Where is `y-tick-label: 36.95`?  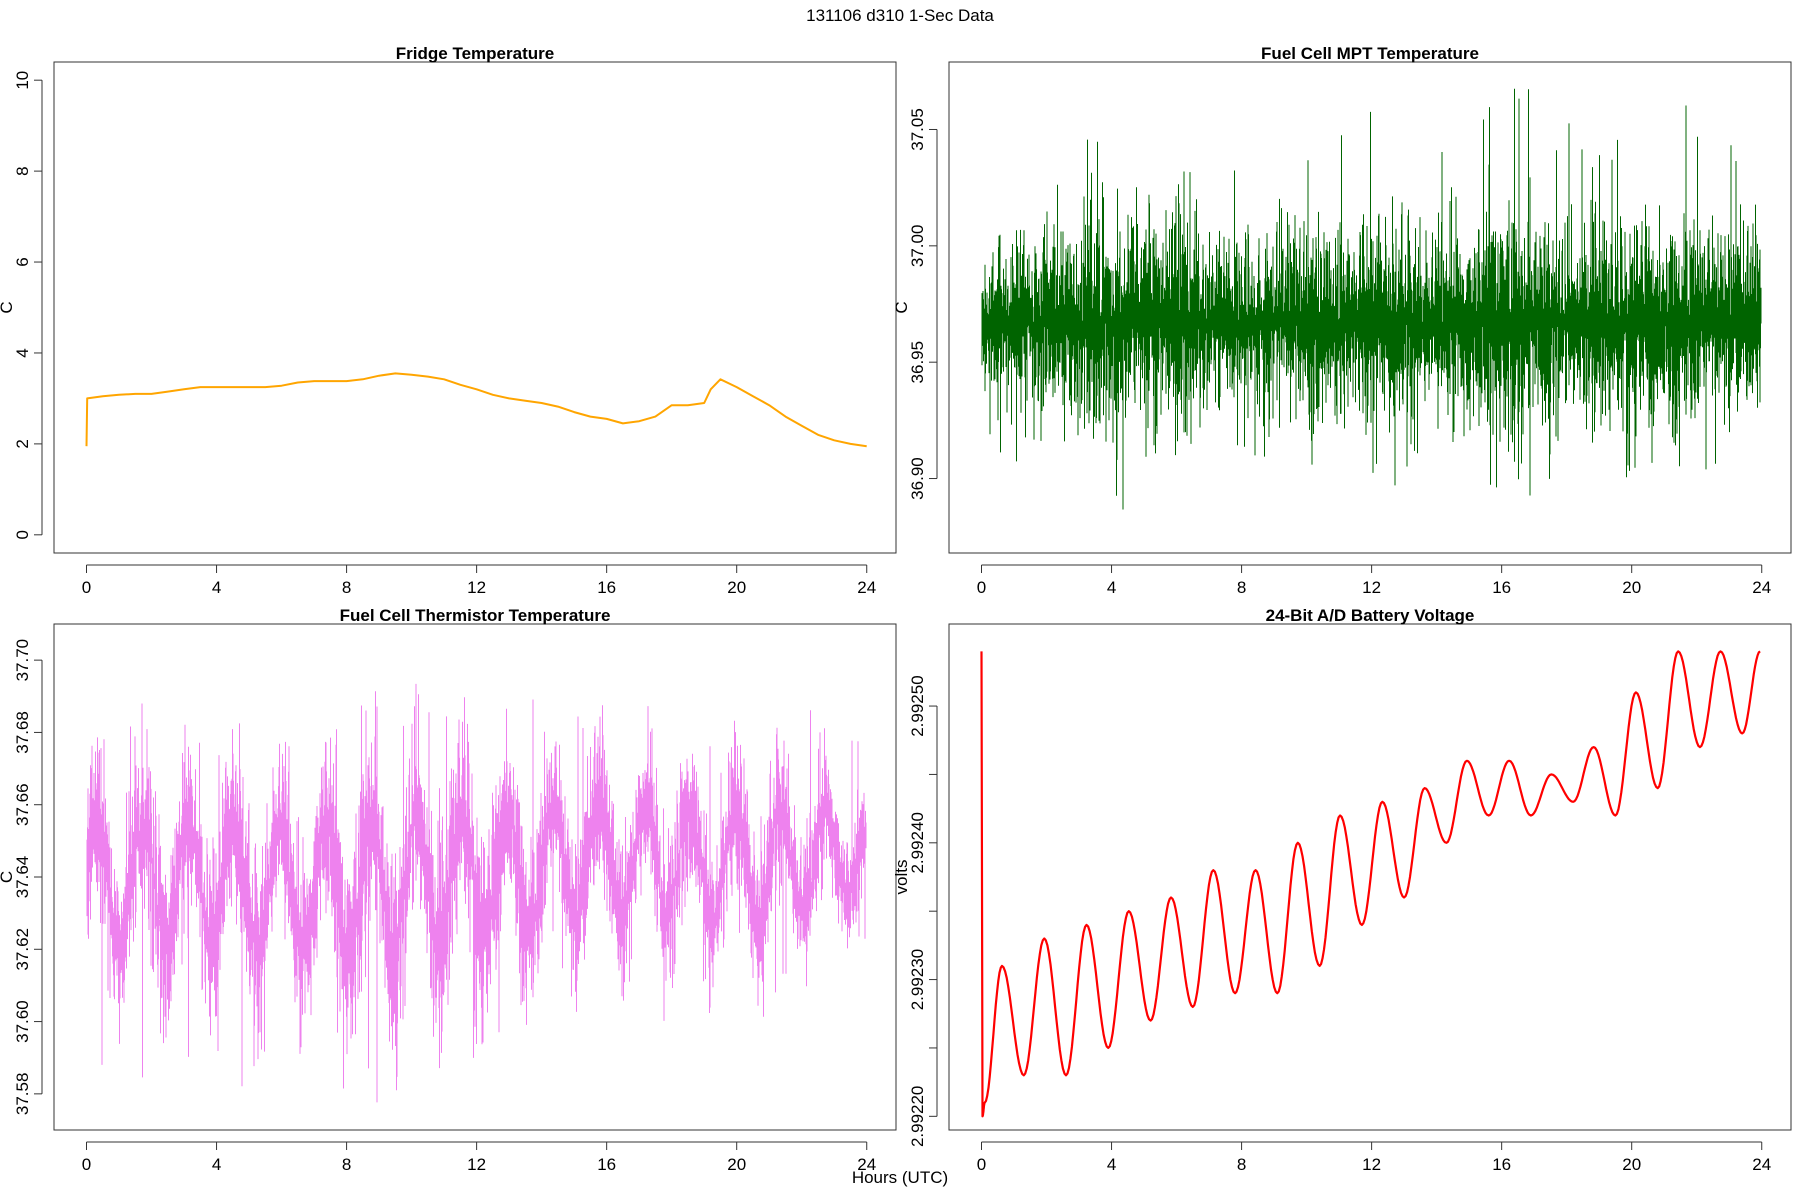
y-tick-label: 36.95 is located at coordinates (917, 362).